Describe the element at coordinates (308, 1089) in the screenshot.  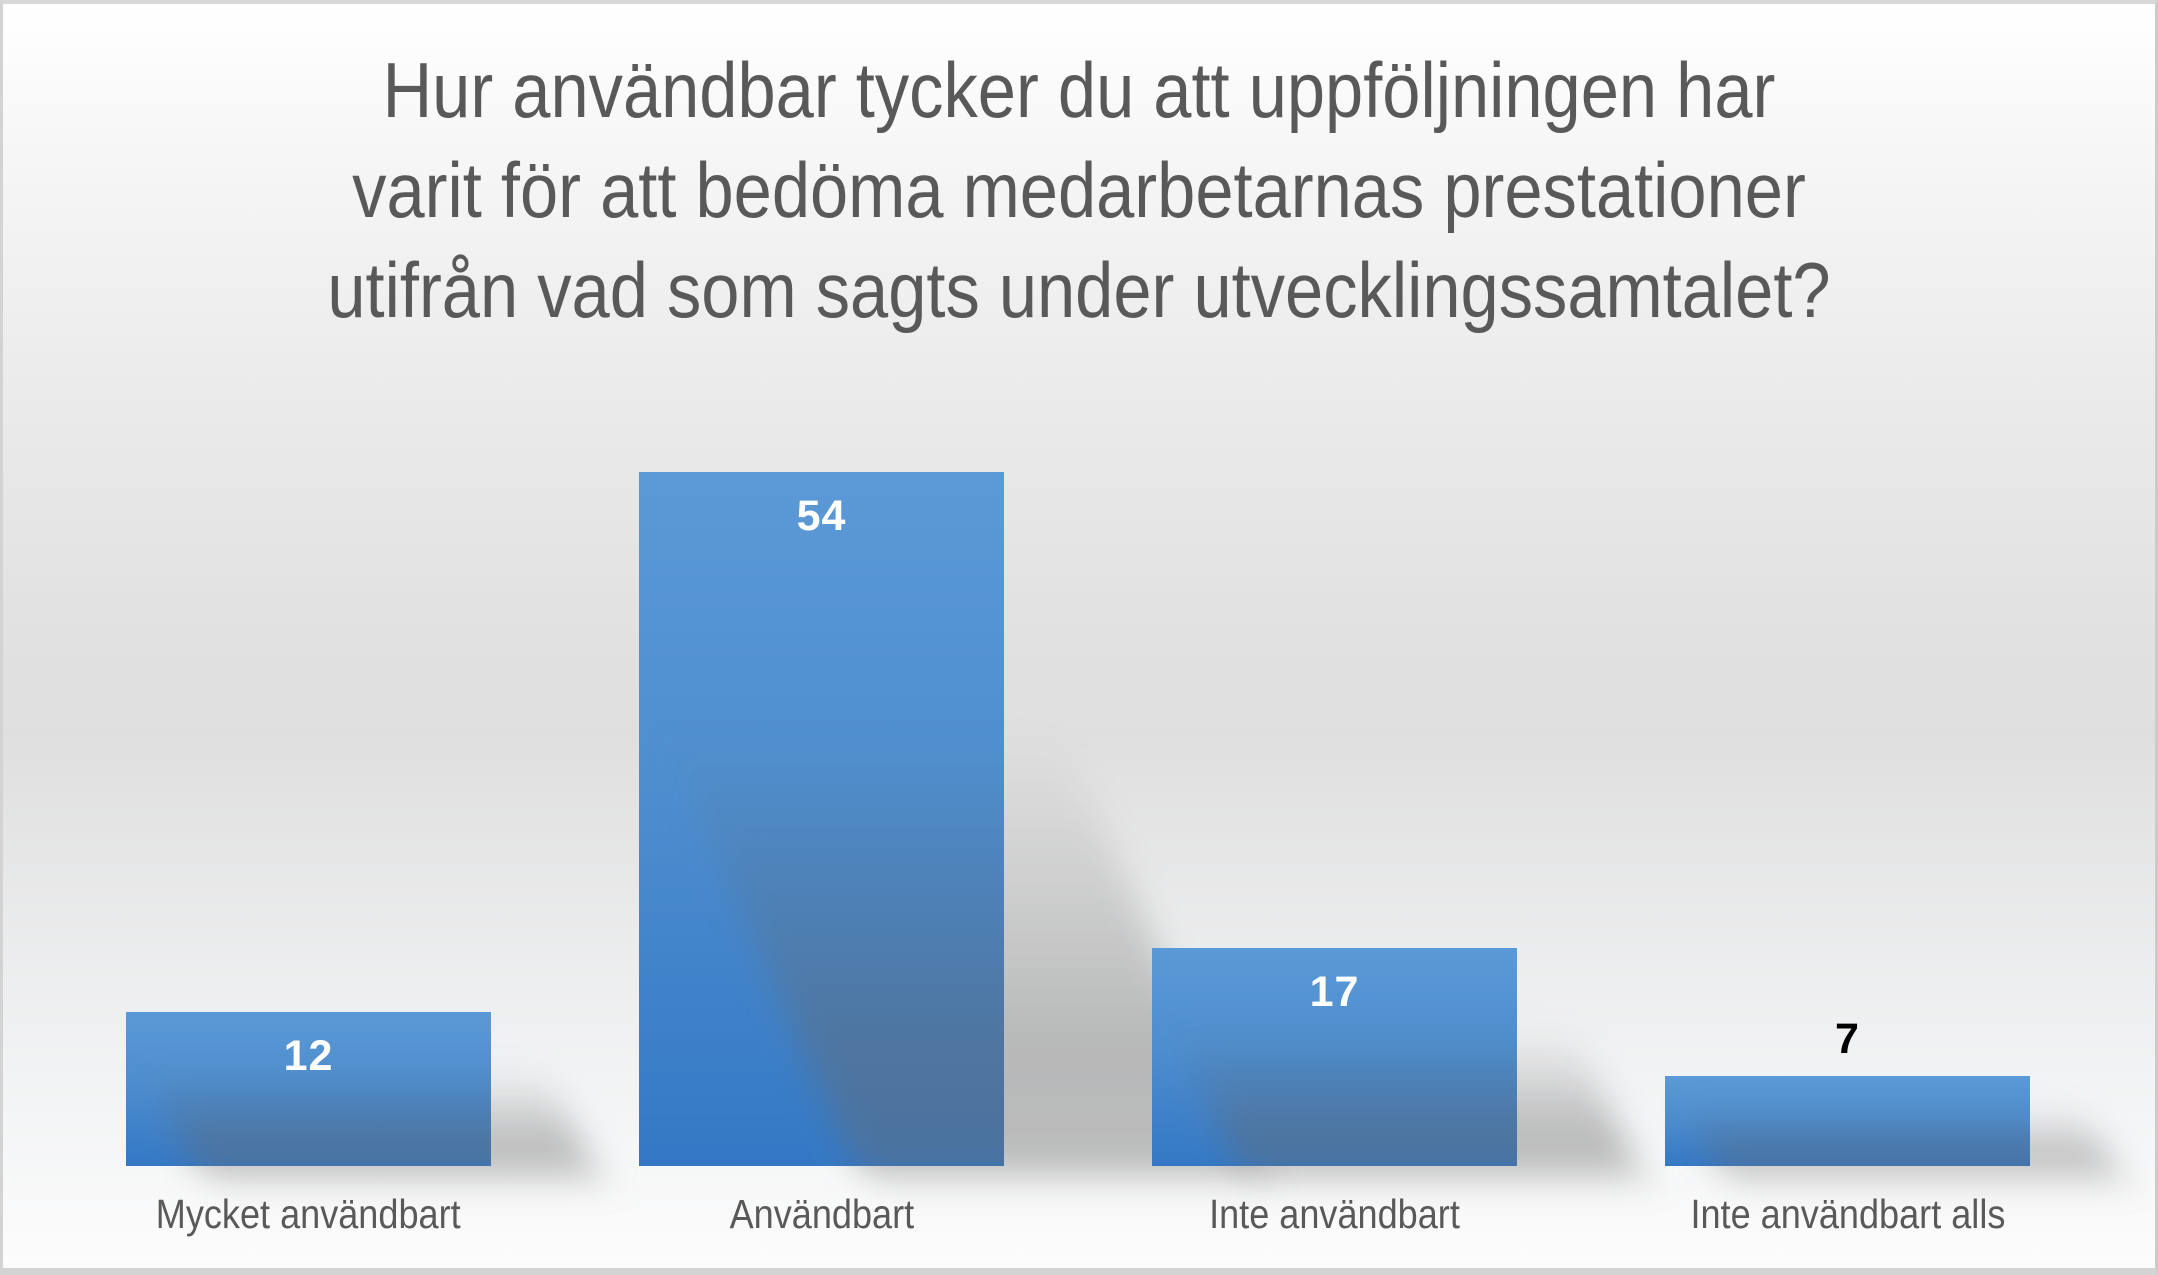
I see `bar-mycket-anvandbart: 12` at that location.